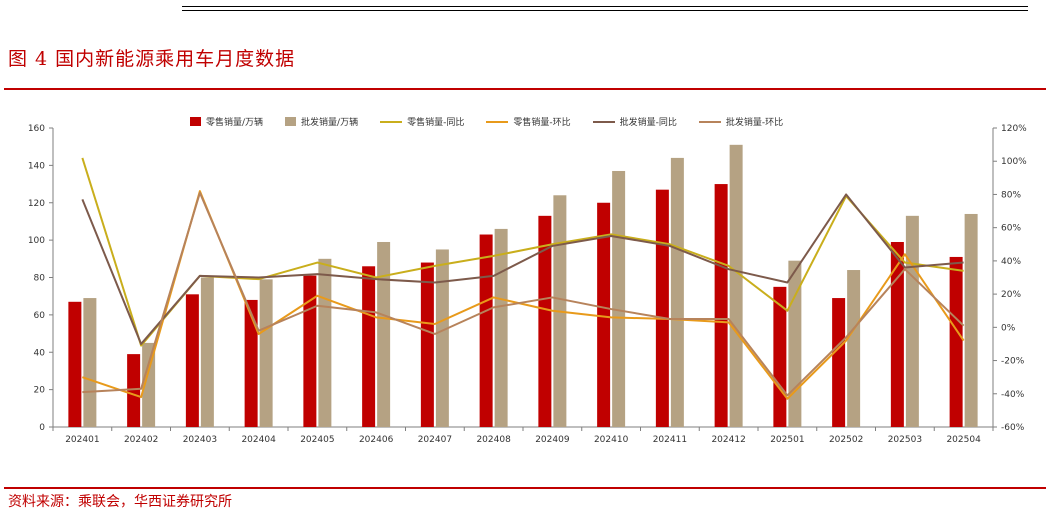 The height and width of the screenshot is (515, 1053). What do you see at coordinates (1014, 129) in the screenshot?
I see `y-right-tick-label: 120%` at bounding box center [1014, 129].